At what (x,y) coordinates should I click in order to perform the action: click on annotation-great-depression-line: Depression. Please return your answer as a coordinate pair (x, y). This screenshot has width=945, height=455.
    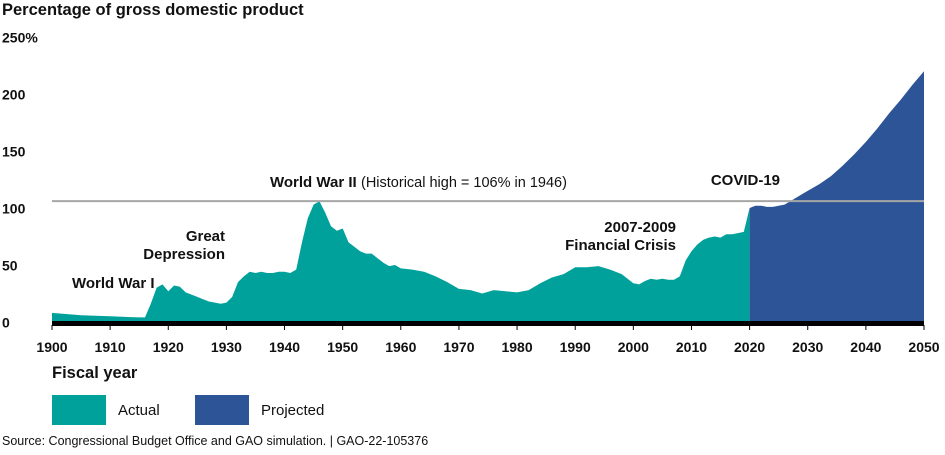
    Looking at the image, I should click on (184, 254).